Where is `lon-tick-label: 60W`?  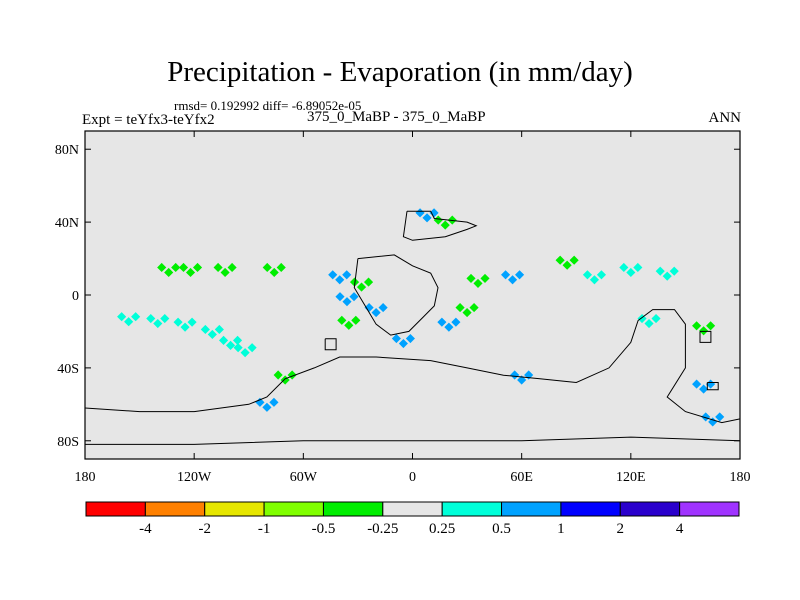
lon-tick-label: 60W is located at coordinates (304, 477).